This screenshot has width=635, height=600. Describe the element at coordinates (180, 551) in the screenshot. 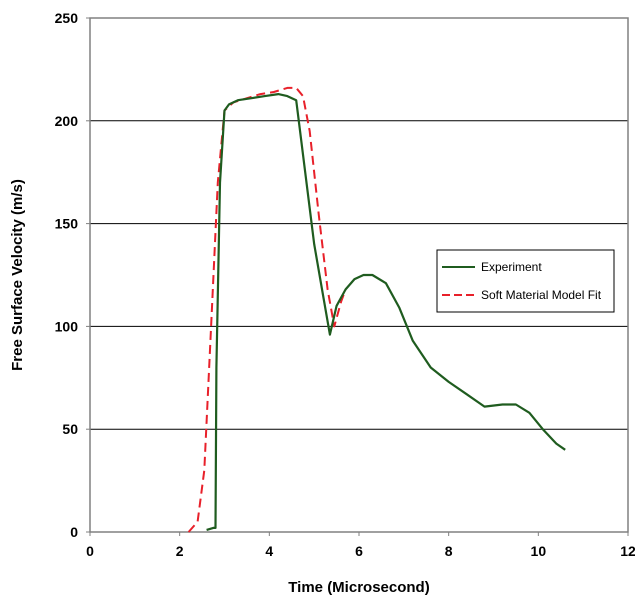

I see `x-tick-label: 2` at that location.